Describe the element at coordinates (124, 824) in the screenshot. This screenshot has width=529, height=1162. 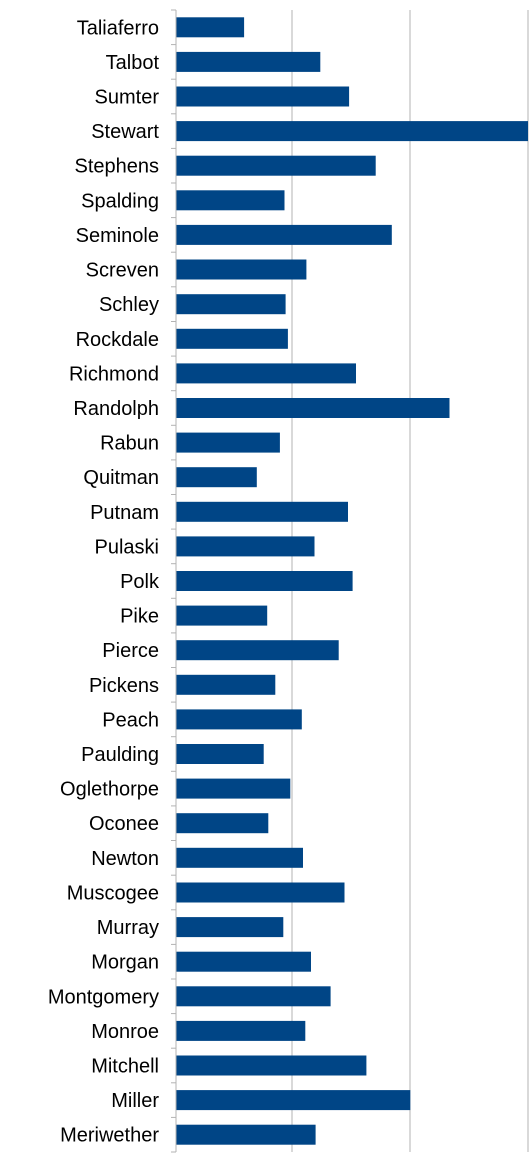
I see `category-label: Oconee` at that location.